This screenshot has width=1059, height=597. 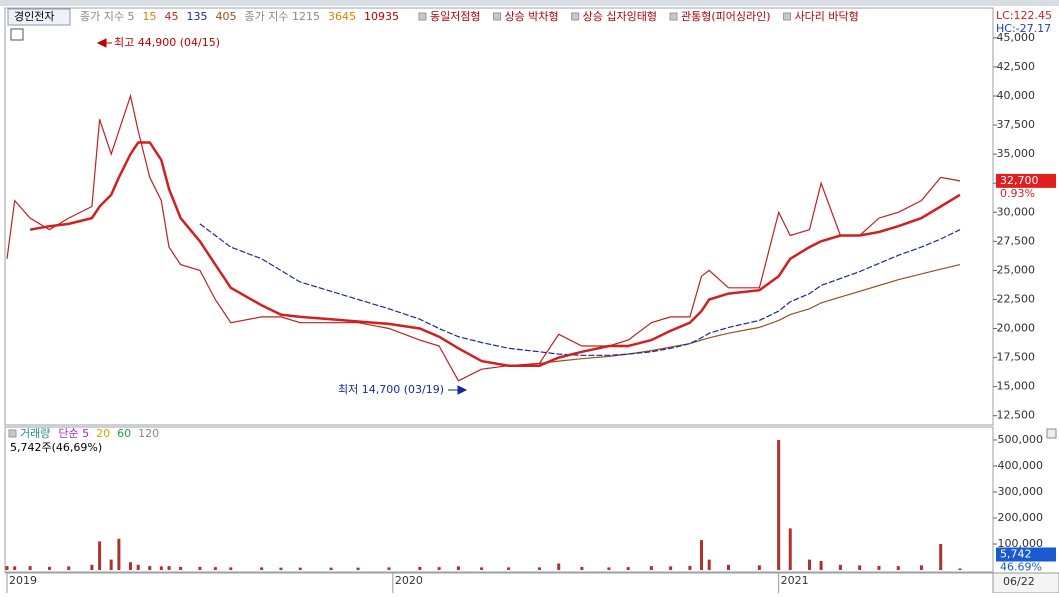 What do you see at coordinates (1026, 180) in the screenshot?
I see `price-tag` at bounding box center [1026, 180].